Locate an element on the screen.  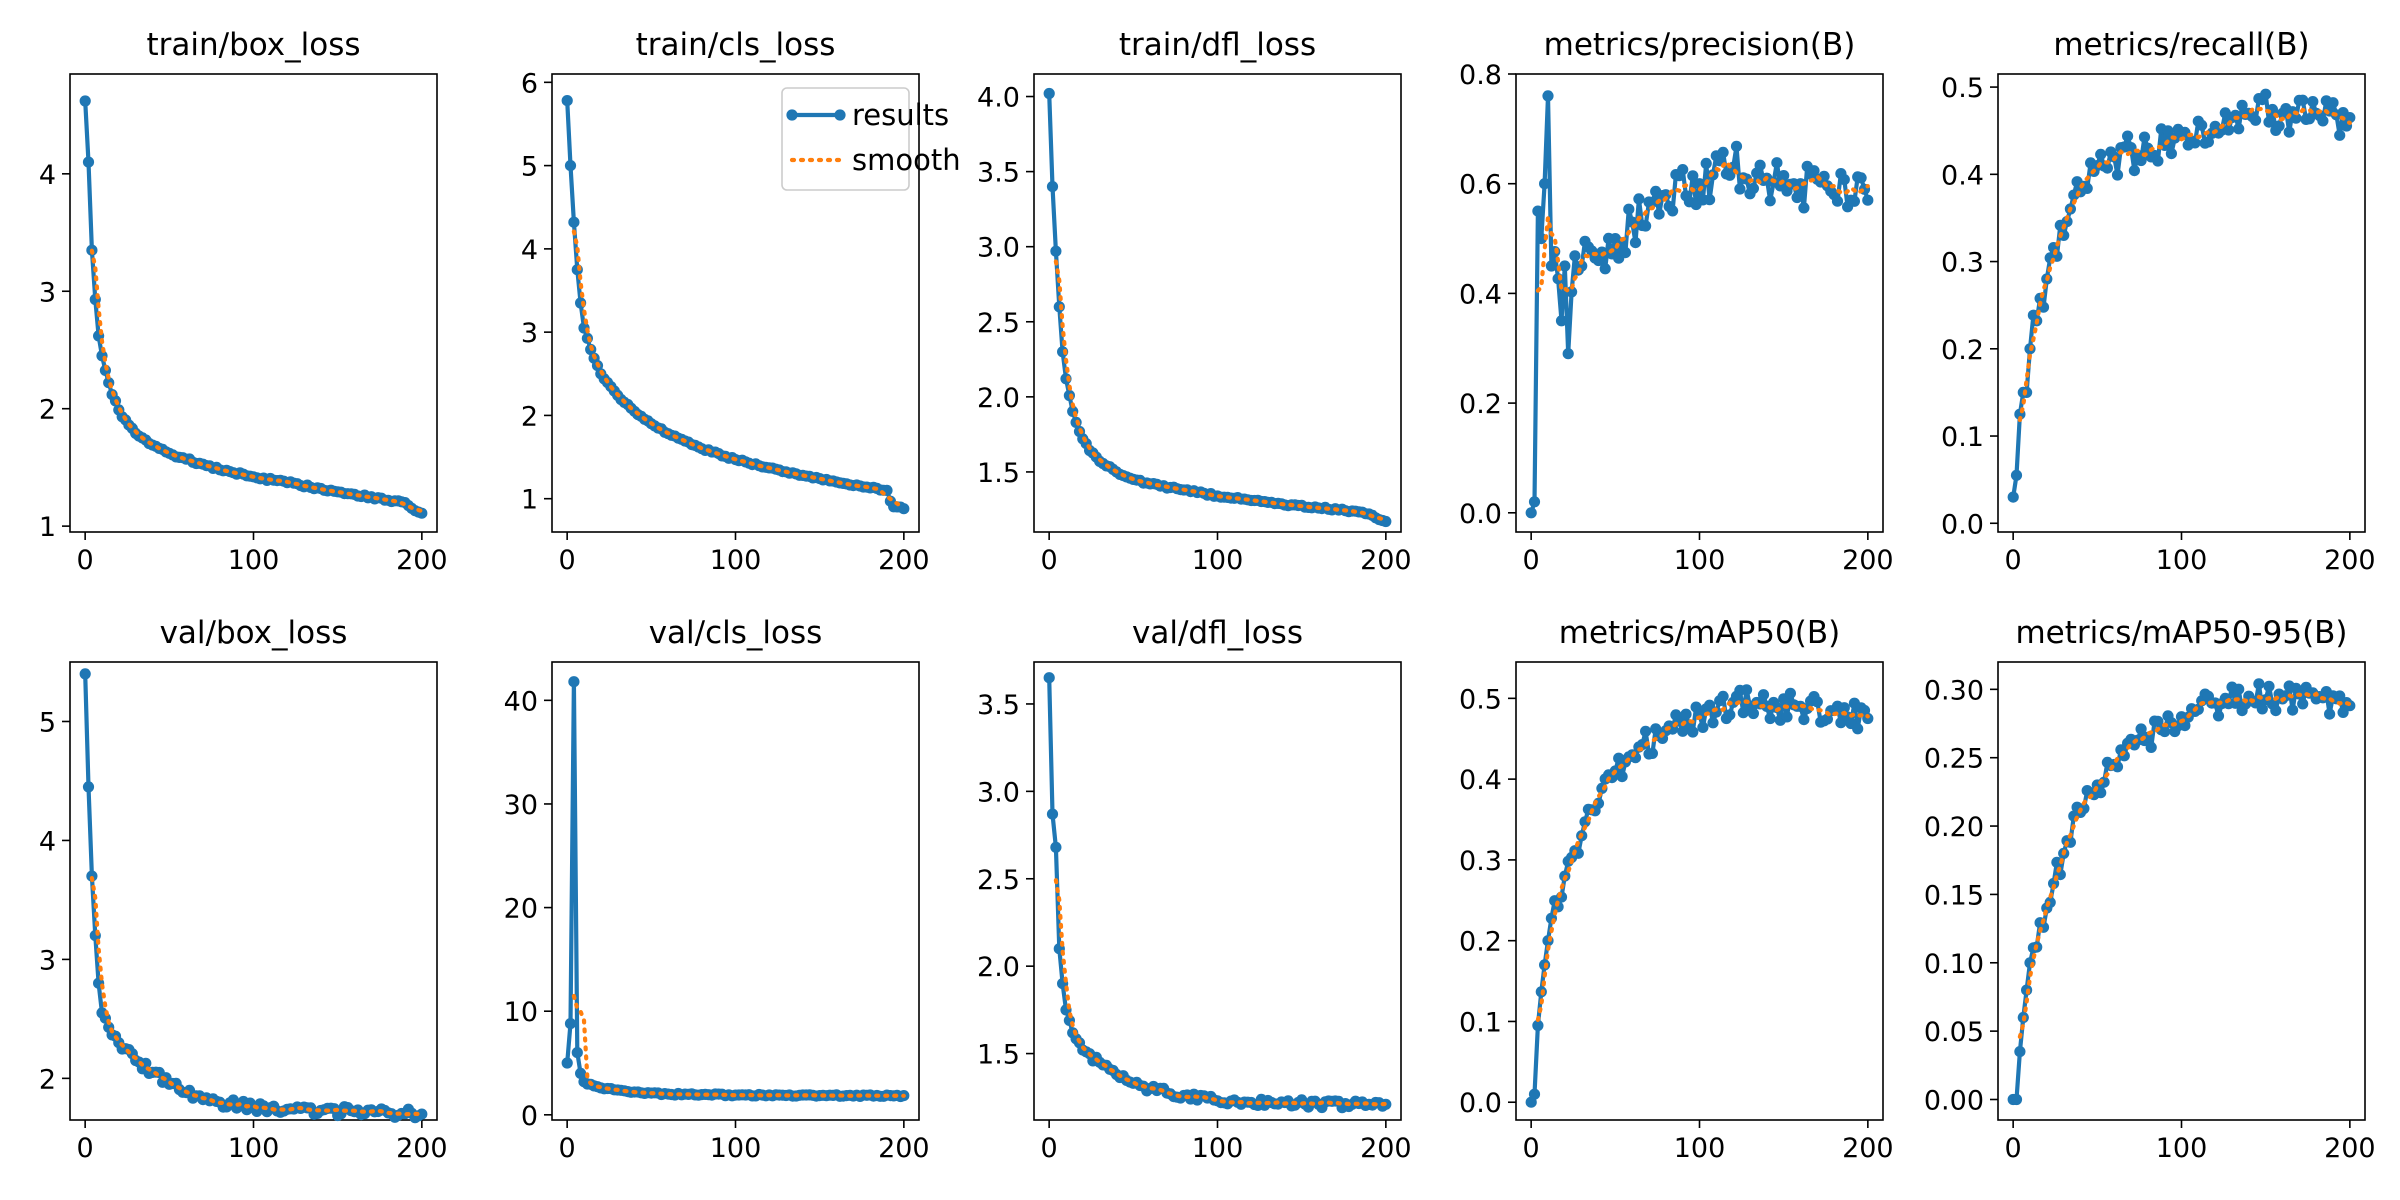
y-tick-label: 0.1 is located at coordinates (1962, 437).